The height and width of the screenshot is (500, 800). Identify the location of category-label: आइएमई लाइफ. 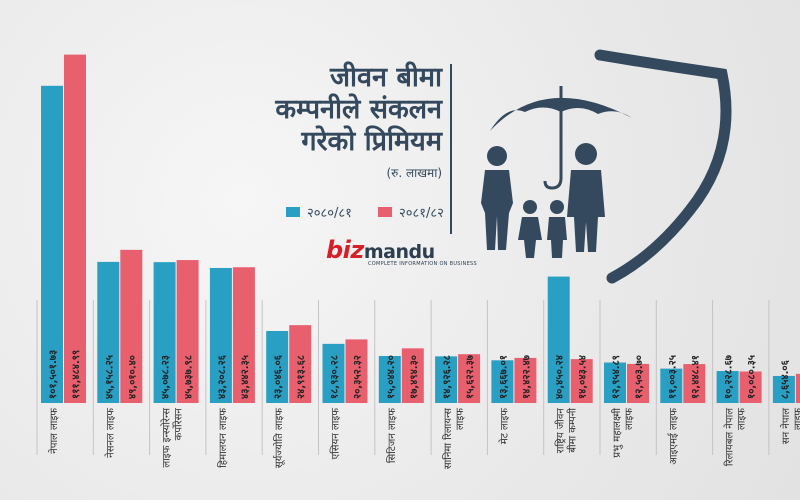
(673, 436).